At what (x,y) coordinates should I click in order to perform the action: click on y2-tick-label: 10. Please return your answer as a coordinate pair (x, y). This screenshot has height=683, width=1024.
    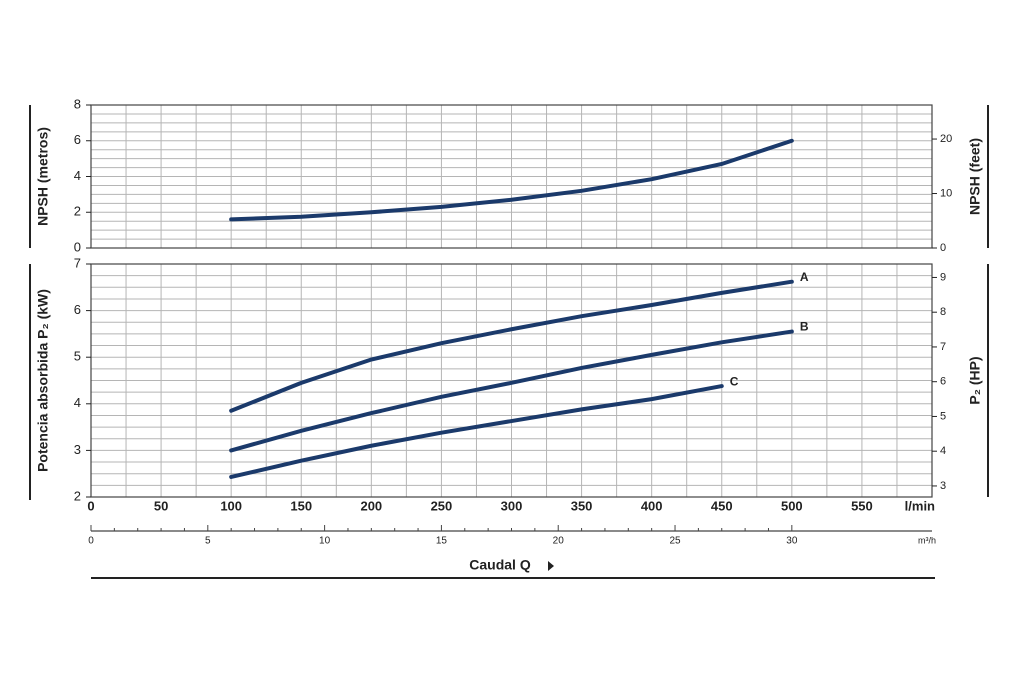
    Looking at the image, I should click on (946, 193).